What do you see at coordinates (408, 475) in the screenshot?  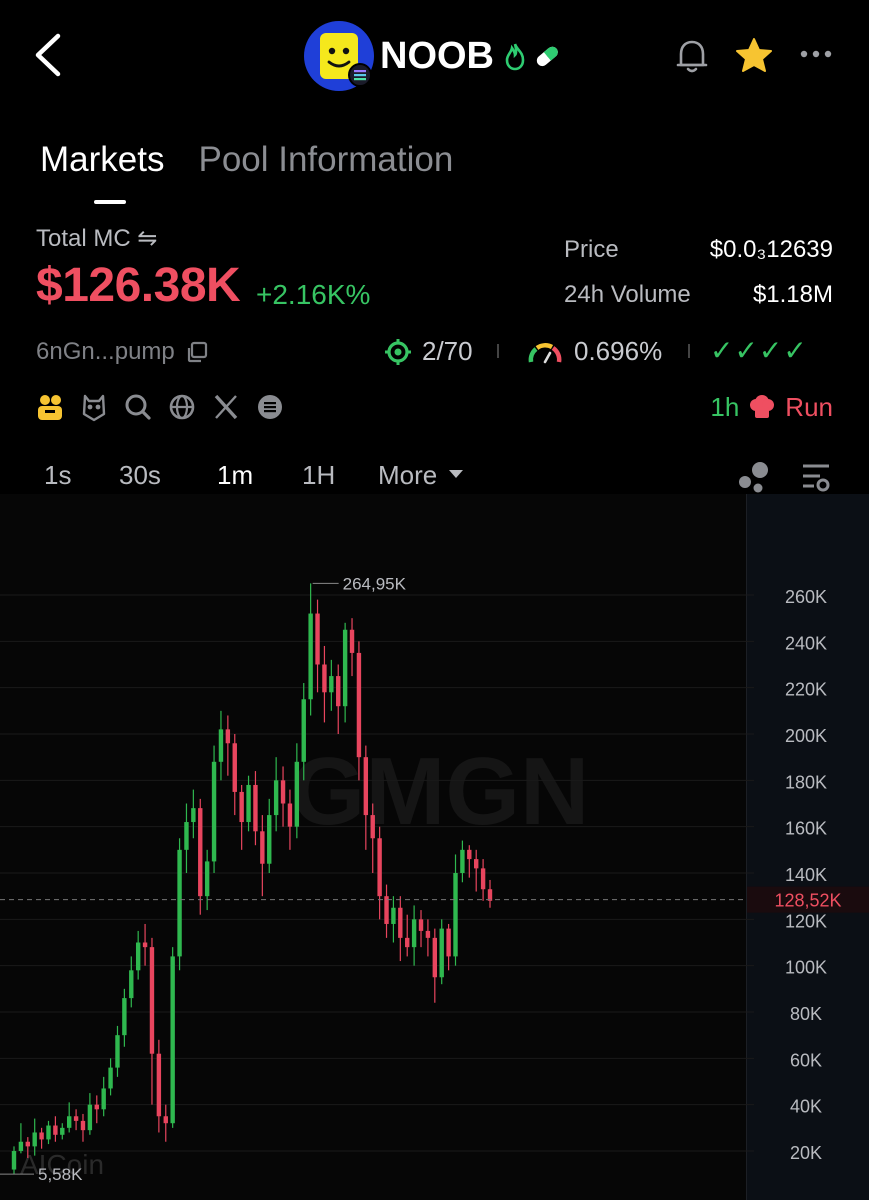 I see `more-label: More` at bounding box center [408, 475].